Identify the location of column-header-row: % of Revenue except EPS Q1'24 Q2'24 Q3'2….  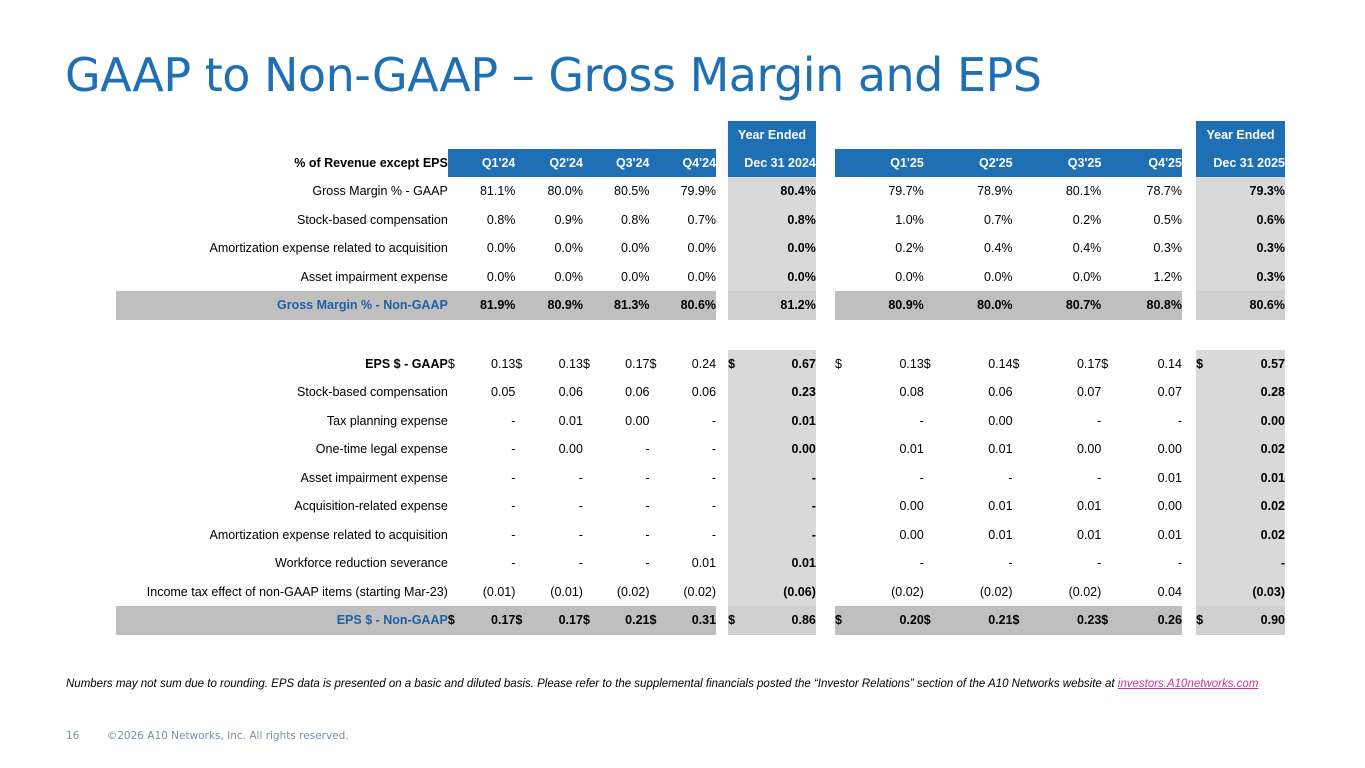
(700, 163).